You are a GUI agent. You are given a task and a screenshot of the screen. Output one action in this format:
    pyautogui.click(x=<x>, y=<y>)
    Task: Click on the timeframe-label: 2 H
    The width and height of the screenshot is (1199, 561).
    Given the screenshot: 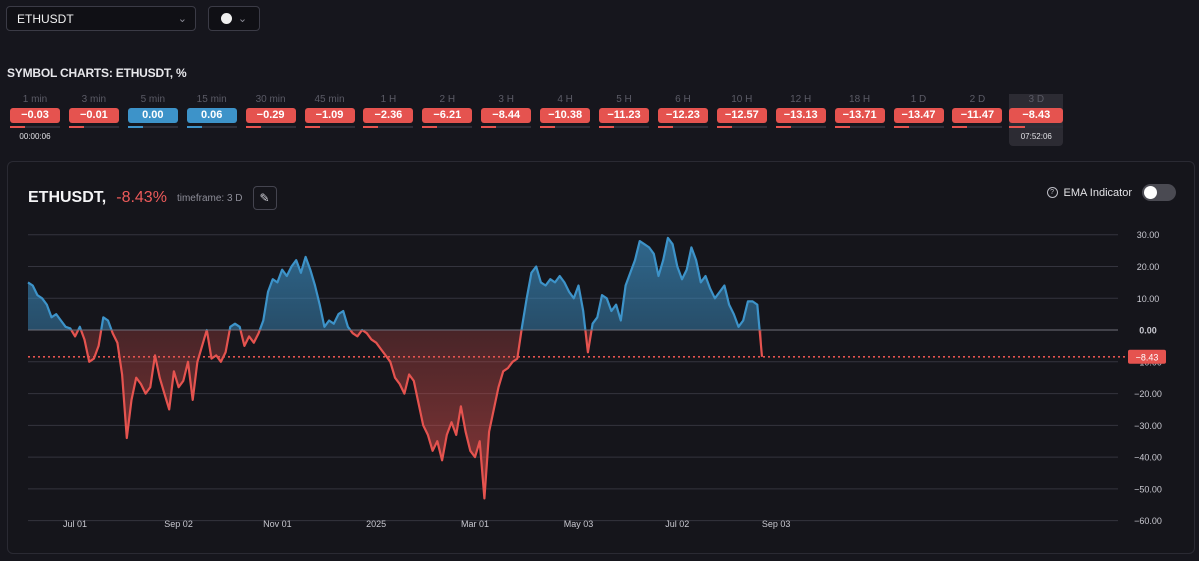 What is the action you would take?
    pyautogui.click(x=447, y=99)
    